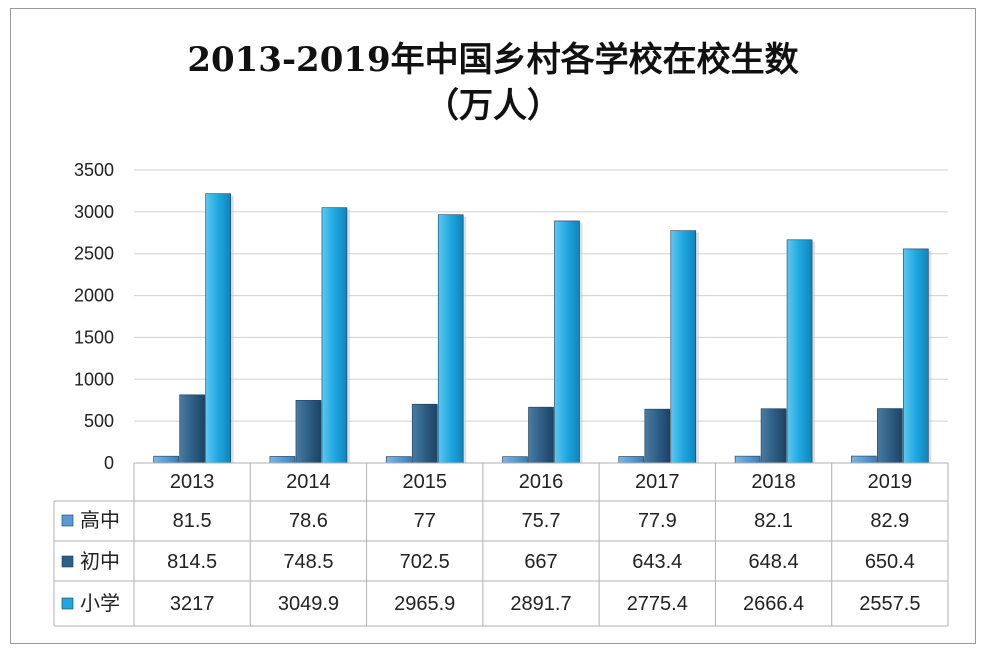  What do you see at coordinates (308, 521) in the screenshot?
I see `data-label: 78.6` at bounding box center [308, 521].